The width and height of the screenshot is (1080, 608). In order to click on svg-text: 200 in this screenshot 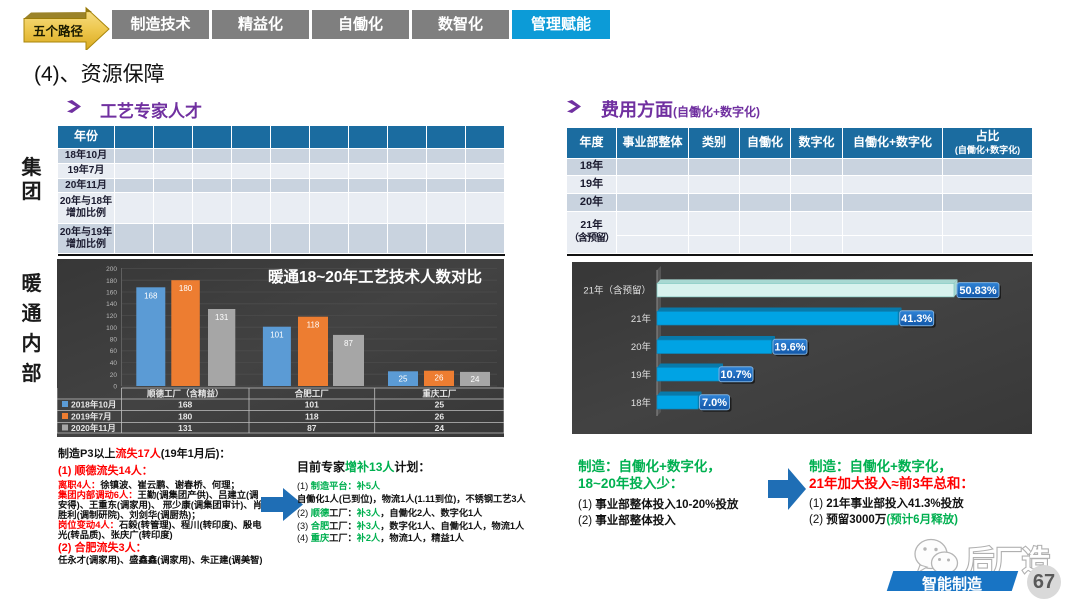, I will do `click(111, 269)`.